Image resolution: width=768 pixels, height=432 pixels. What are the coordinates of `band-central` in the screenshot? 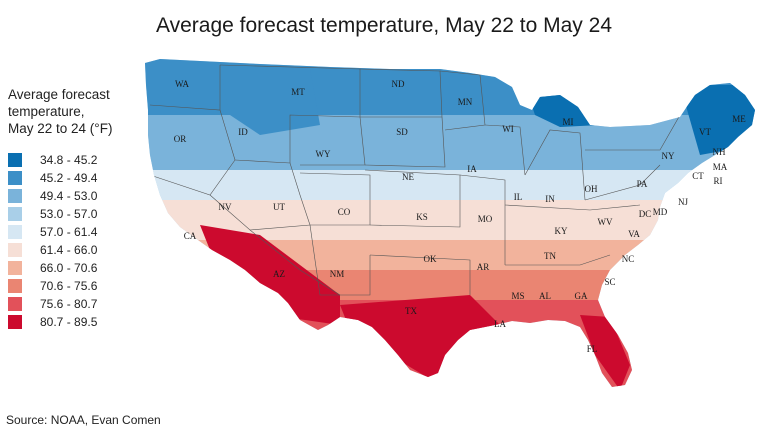 It's located at (450, 185).